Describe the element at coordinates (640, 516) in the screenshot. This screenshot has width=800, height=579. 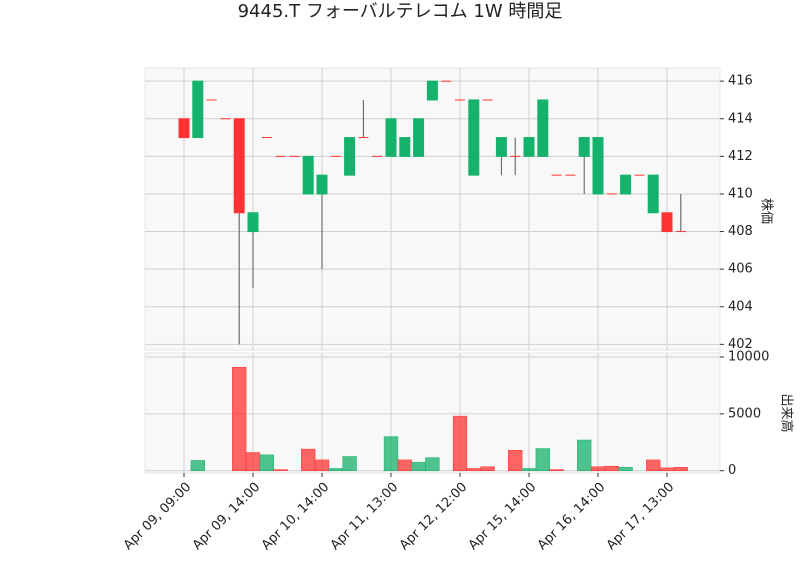
I see `x-tick-label: Apr 17, 13:00` at that location.